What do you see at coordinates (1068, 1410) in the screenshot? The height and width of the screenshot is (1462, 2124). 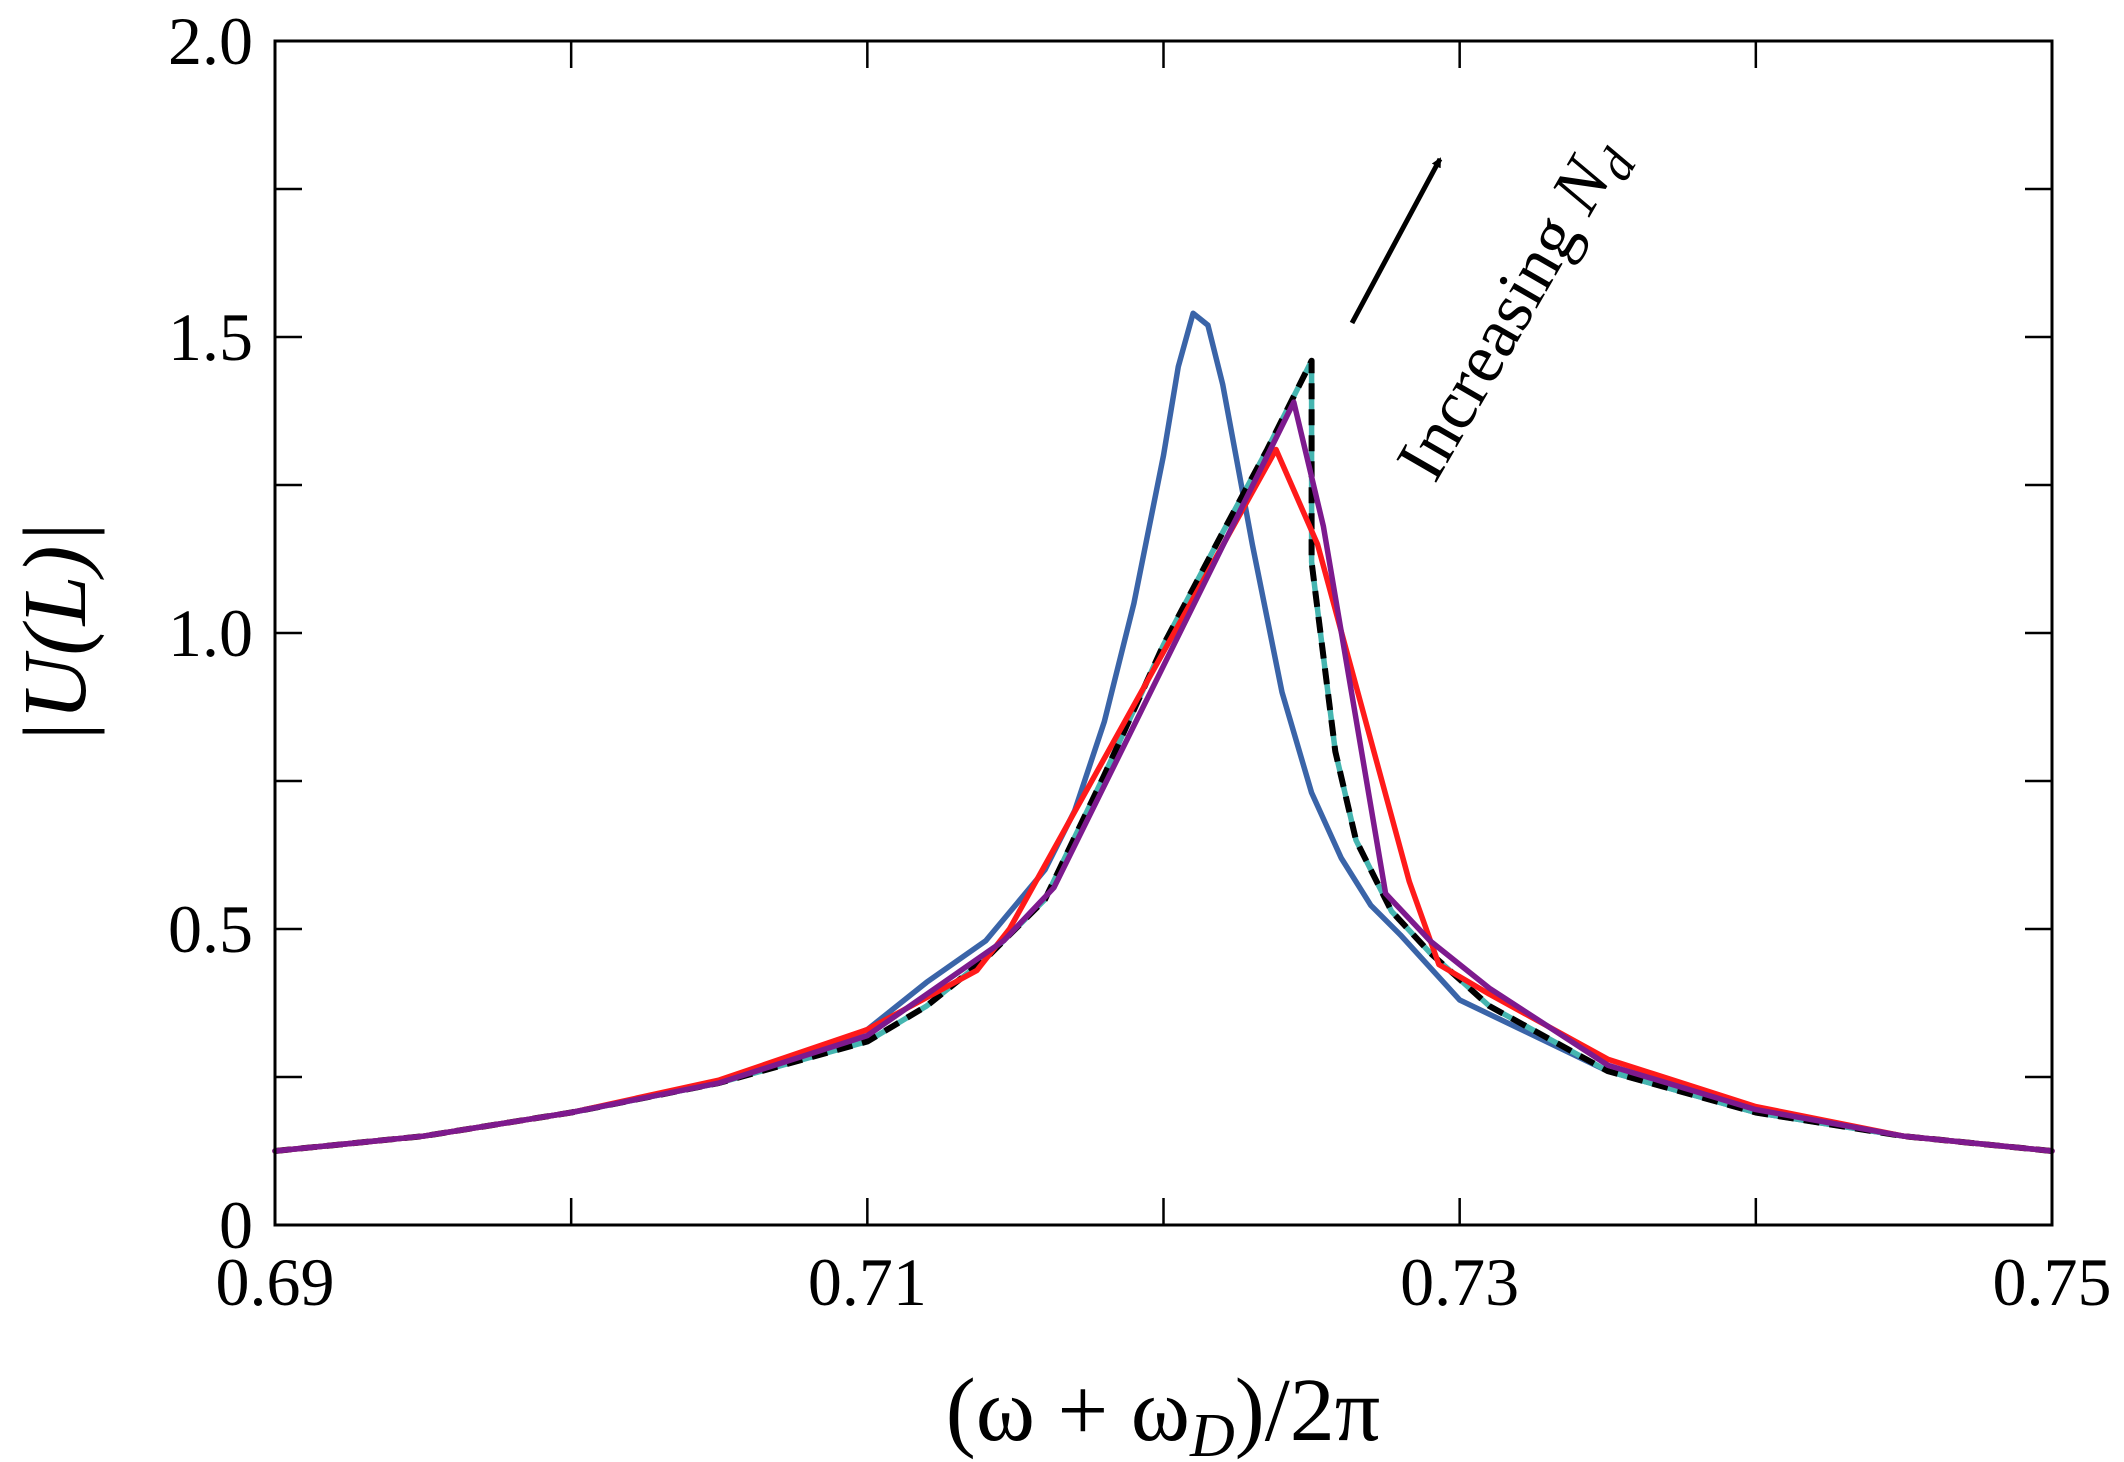 I see `x-label-pre: (ω + ω` at bounding box center [1068, 1410].